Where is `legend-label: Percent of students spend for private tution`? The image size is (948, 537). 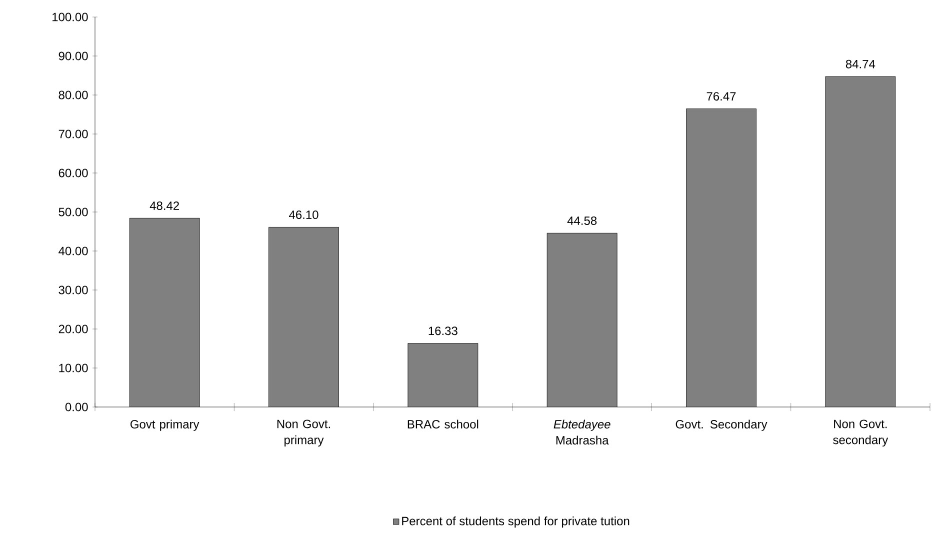 legend-label: Percent of students spend for private tution is located at coordinates (516, 522).